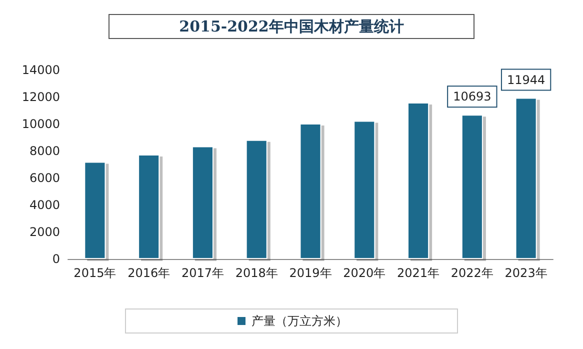 Image resolution: width=583 pixels, height=349 pixels. Describe the element at coordinates (41, 70) in the screenshot. I see `y-tick-label: 14000` at that location.